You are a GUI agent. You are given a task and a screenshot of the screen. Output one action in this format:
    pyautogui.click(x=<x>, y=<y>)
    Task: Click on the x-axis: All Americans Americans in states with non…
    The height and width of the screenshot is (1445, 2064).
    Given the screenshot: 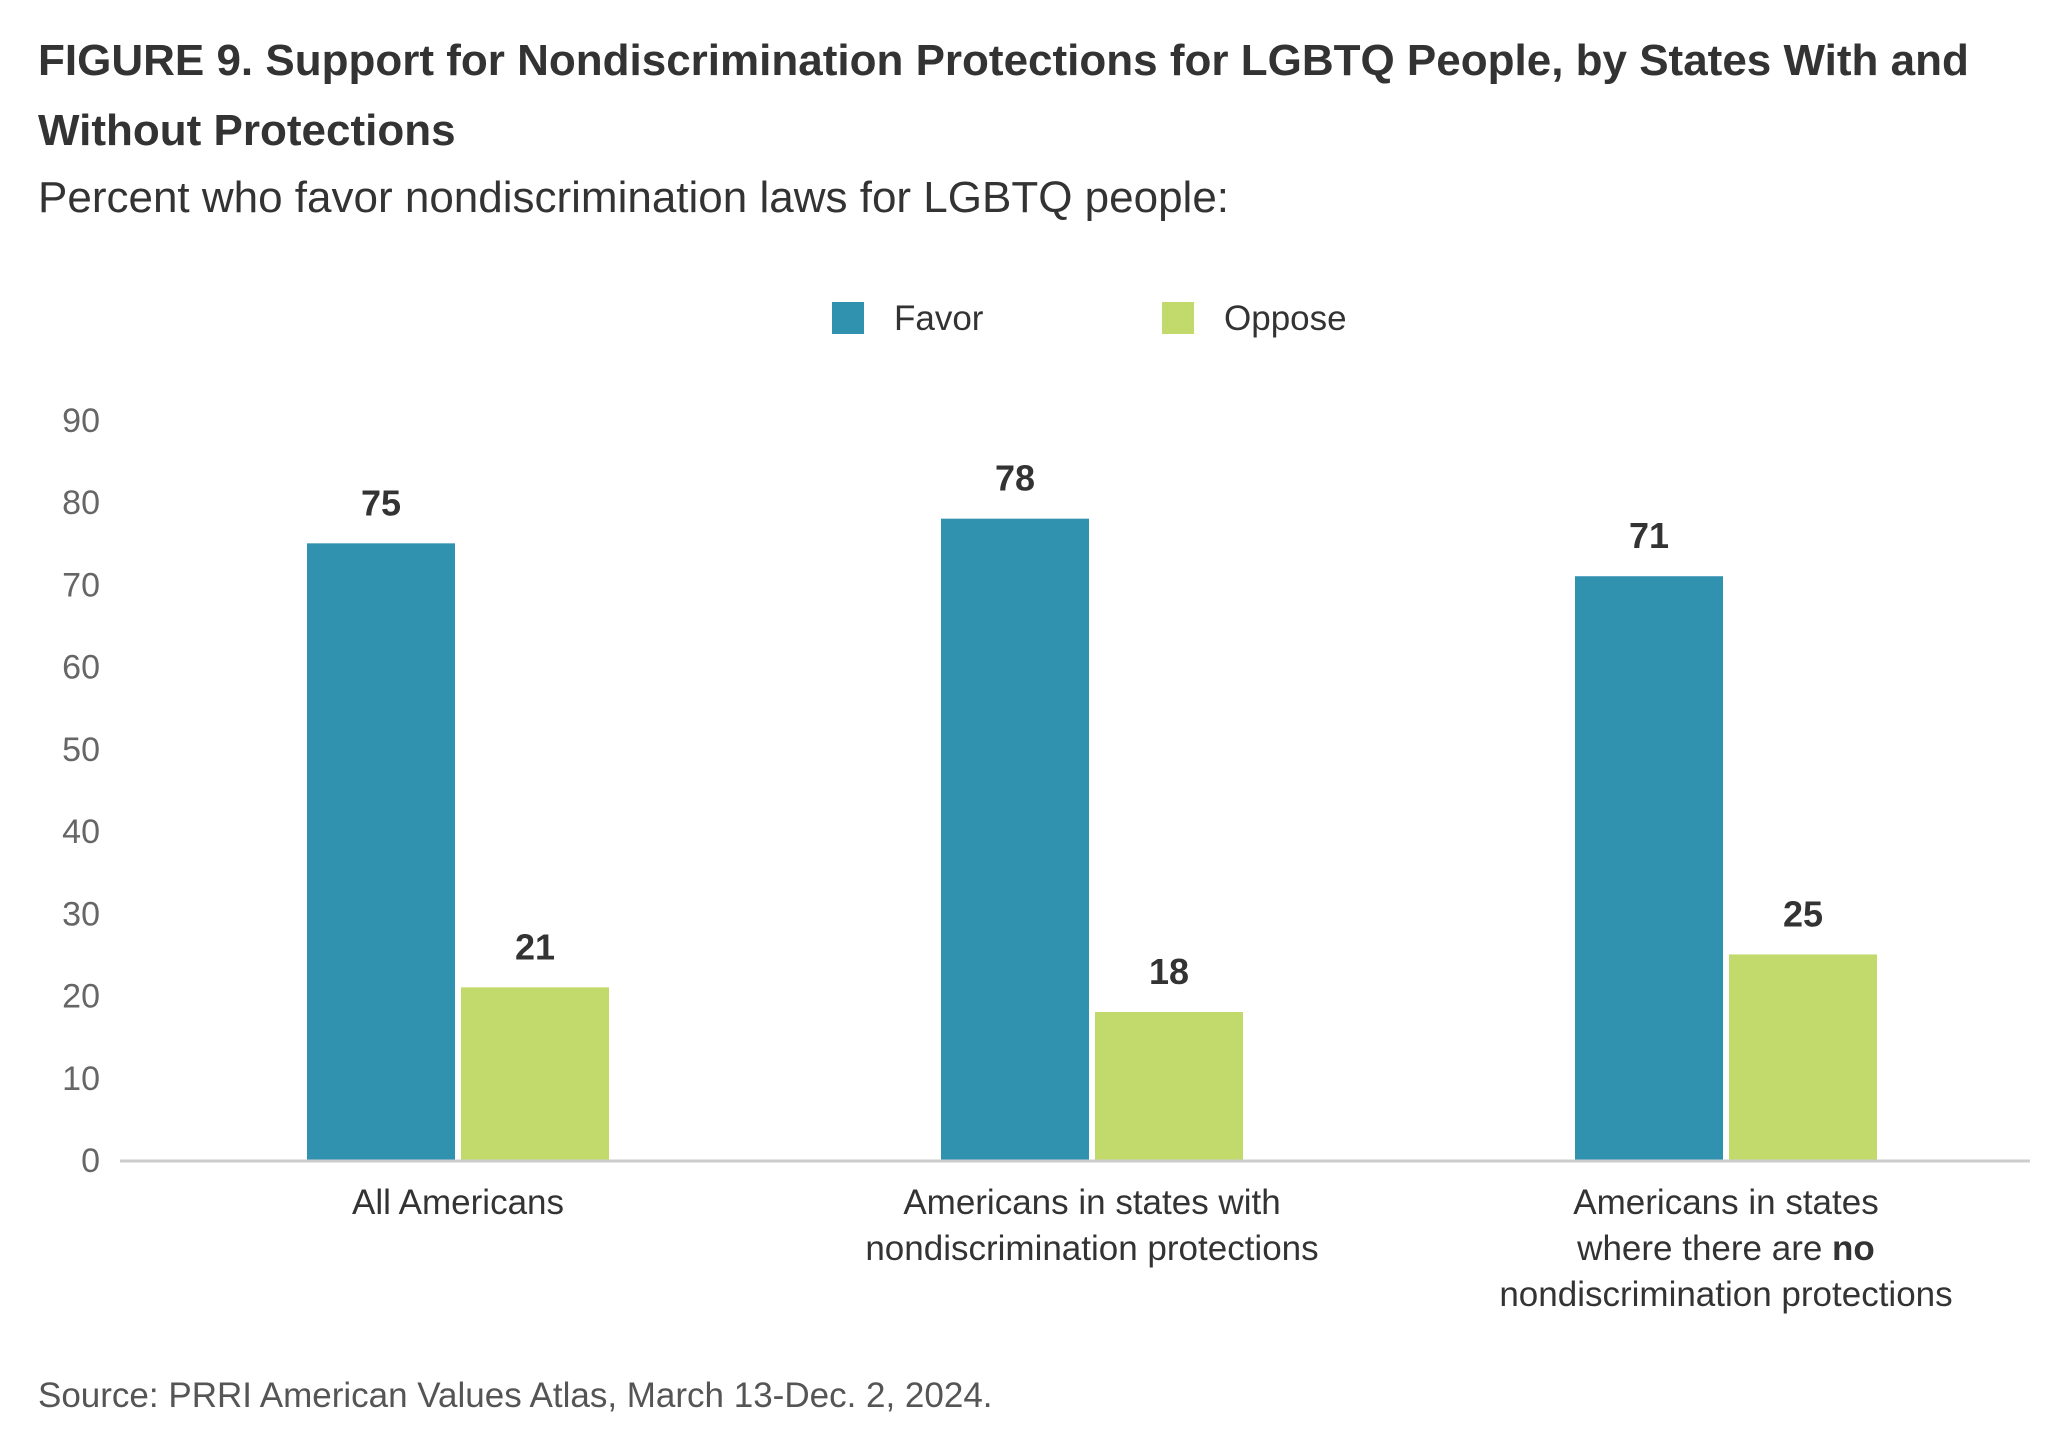 What is the action you would take?
    pyautogui.click(x=1075, y=1236)
    